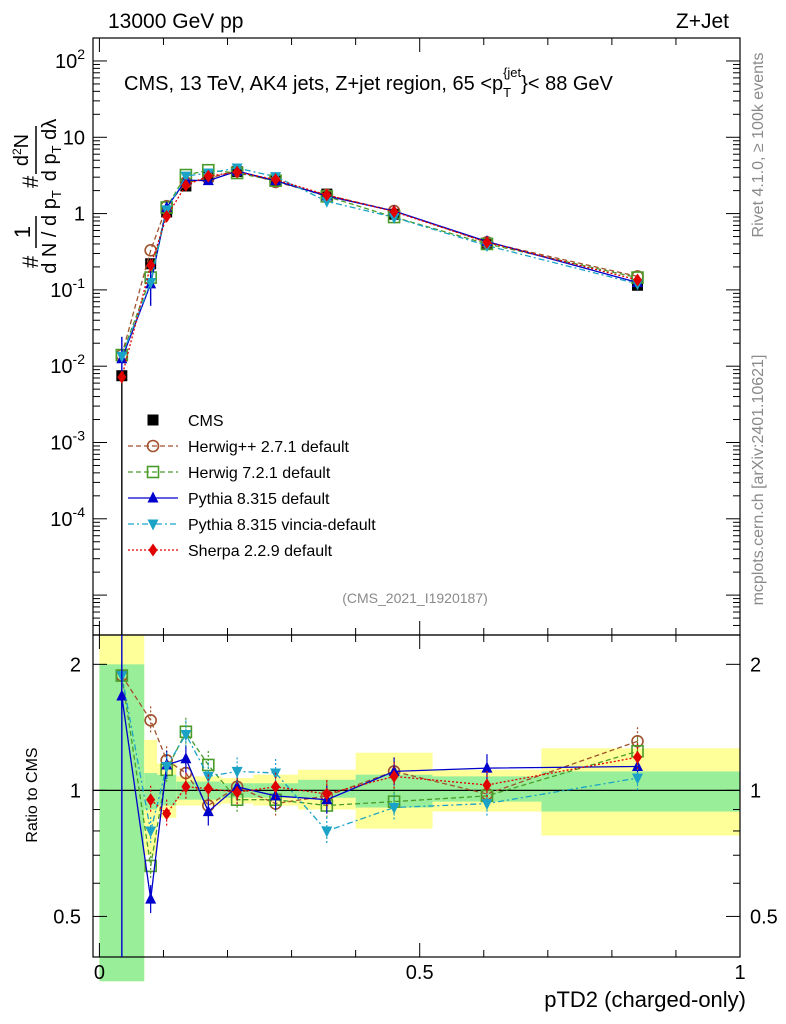 The width and height of the screenshot is (786, 1024). Describe the element at coordinates (79, 215) in the screenshot. I see `main-y-tick-label: 1` at that location.